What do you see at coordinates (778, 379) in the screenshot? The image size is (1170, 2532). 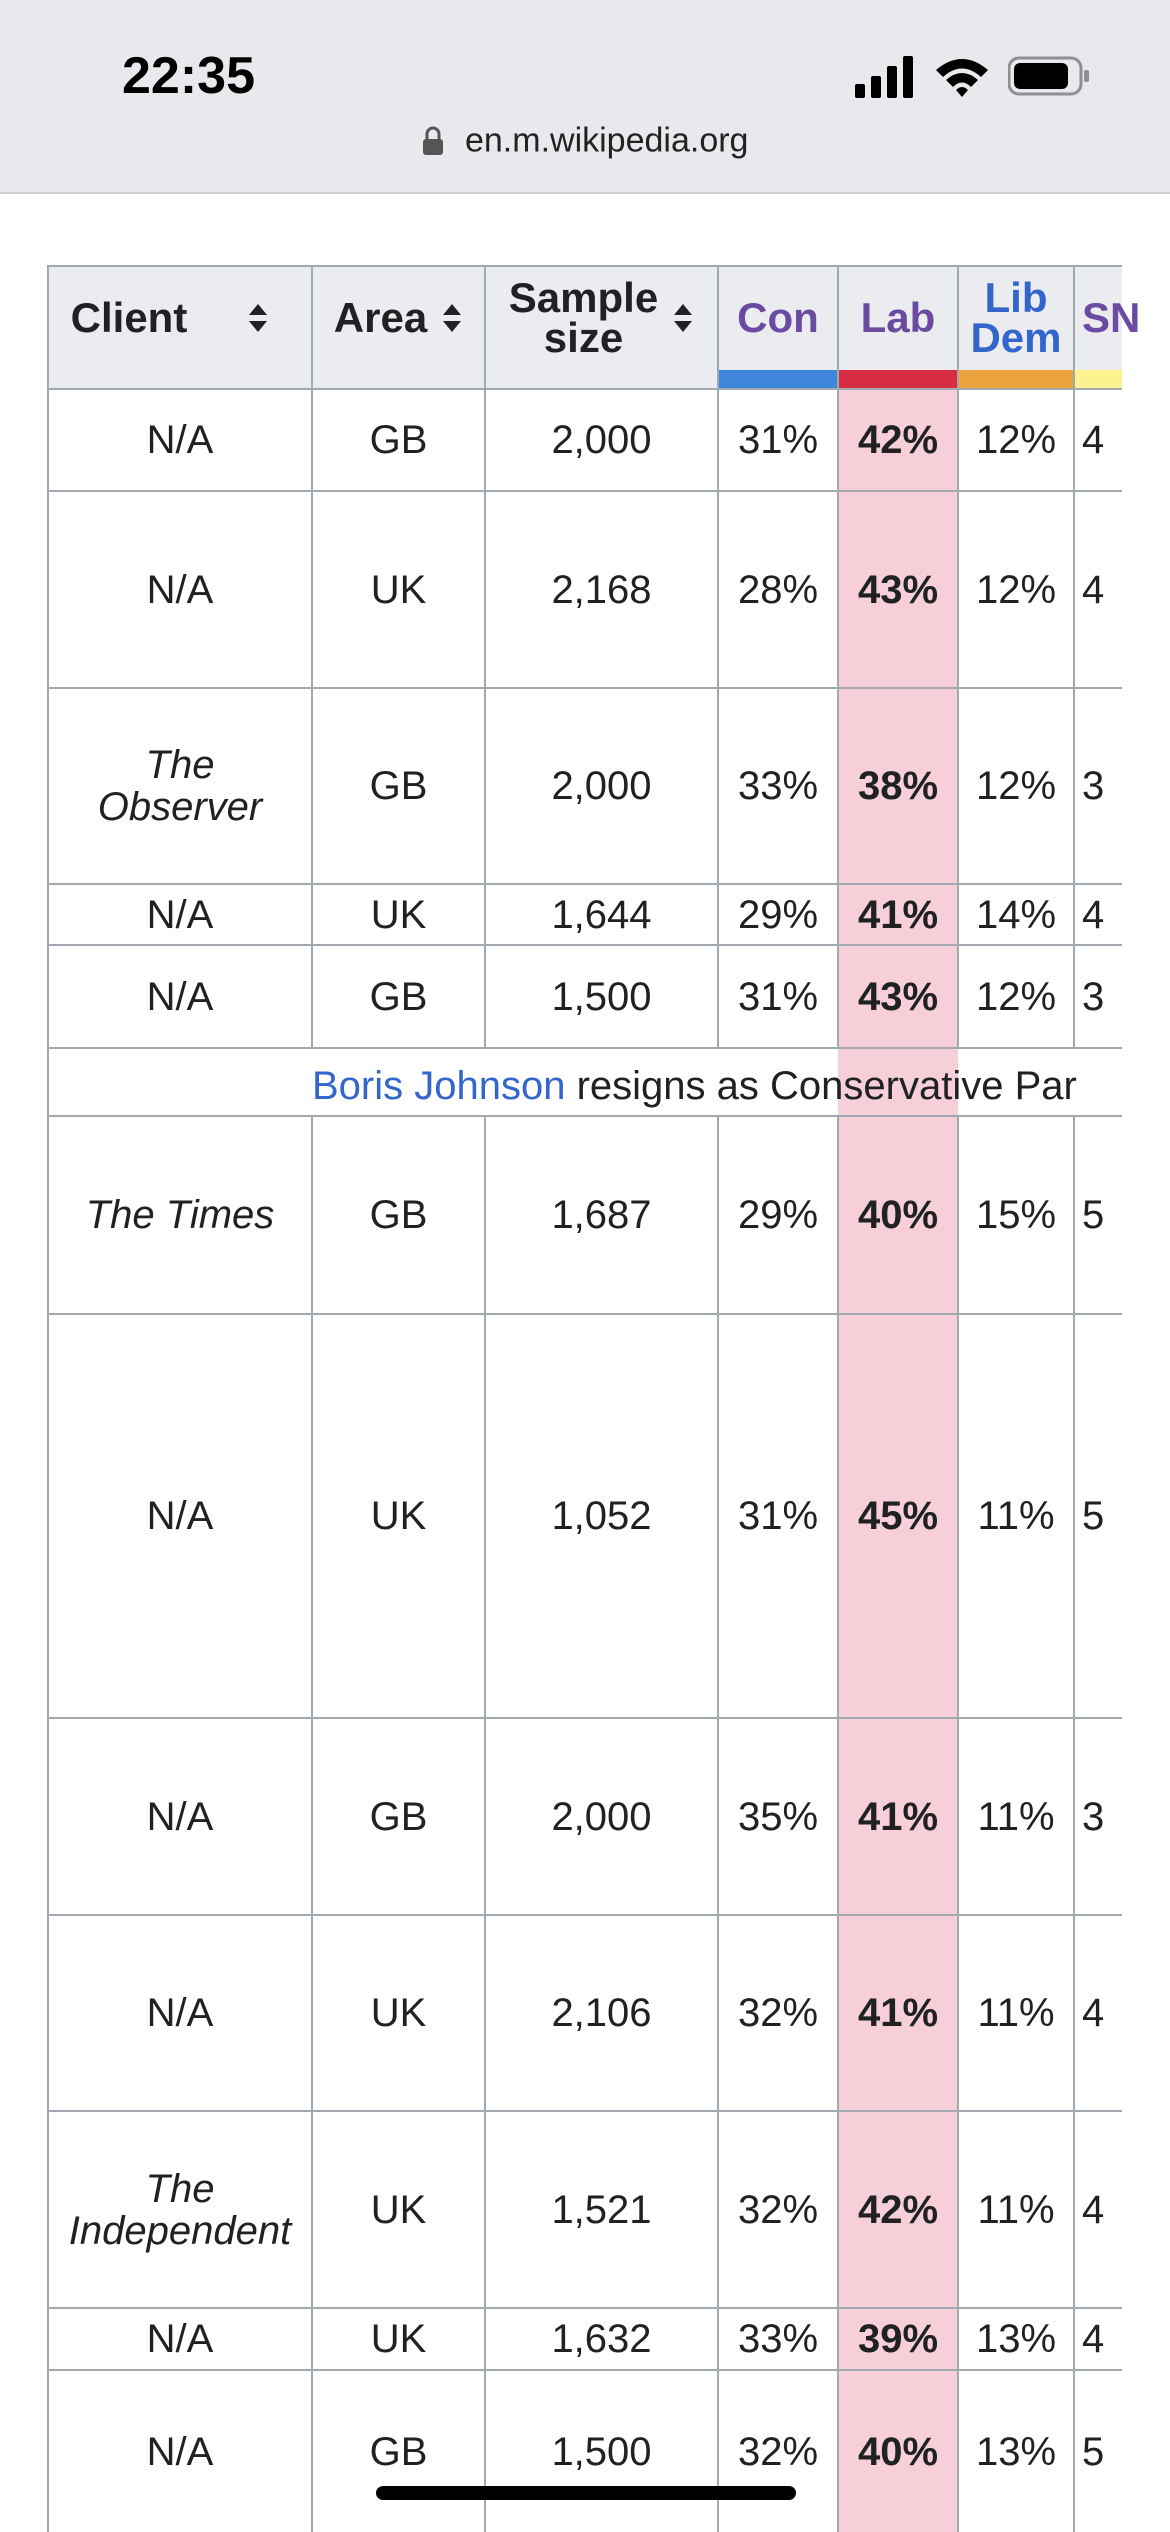 I see `con-color-bar` at bounding box center [778, 379].